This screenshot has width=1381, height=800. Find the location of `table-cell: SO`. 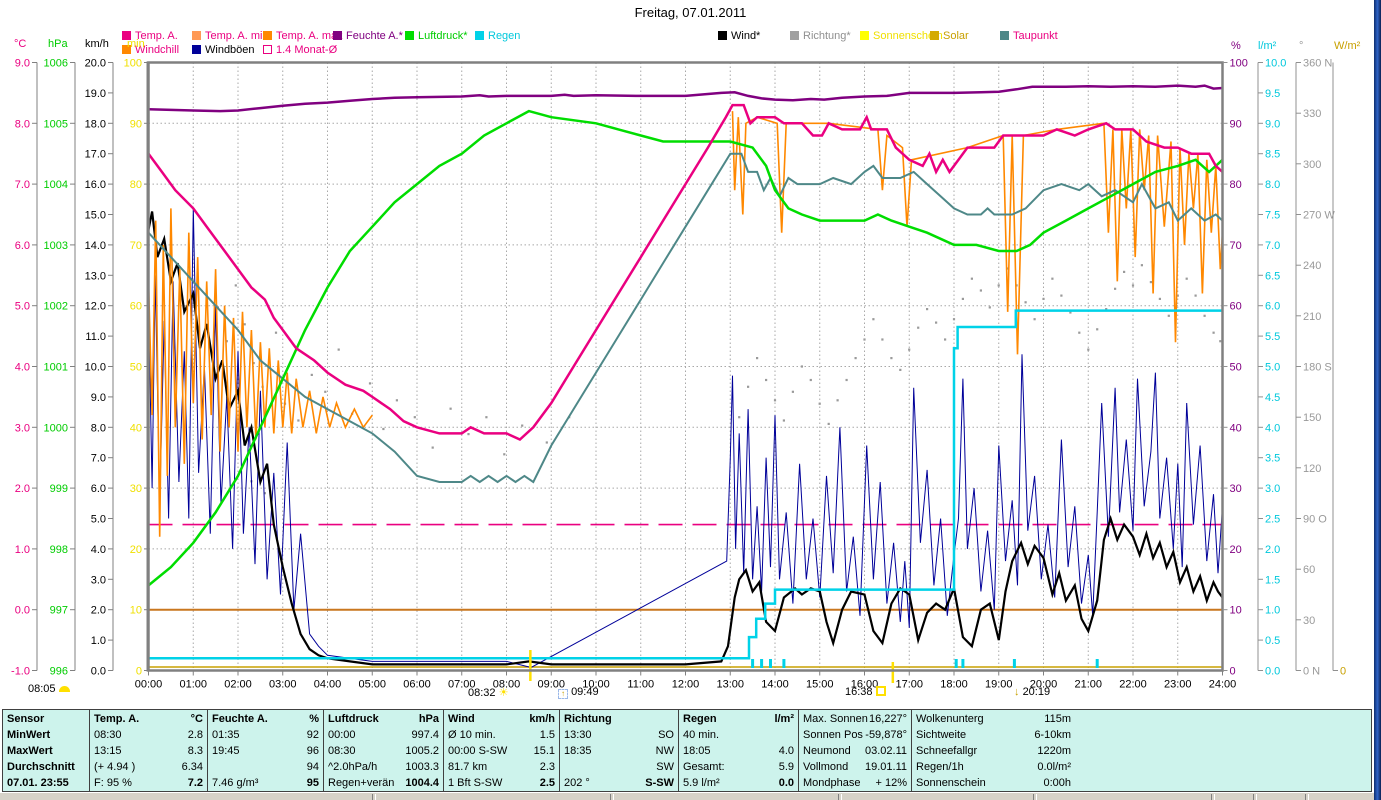

table-cell: SO is located at coordinates (666, 735).